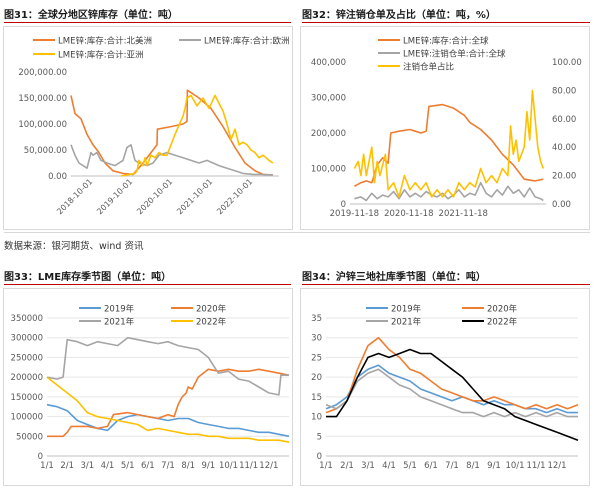 The height and width of the screenshot is (488, 594). I want to click on fig34-xtick-label: 11/1, so click(535, 466).